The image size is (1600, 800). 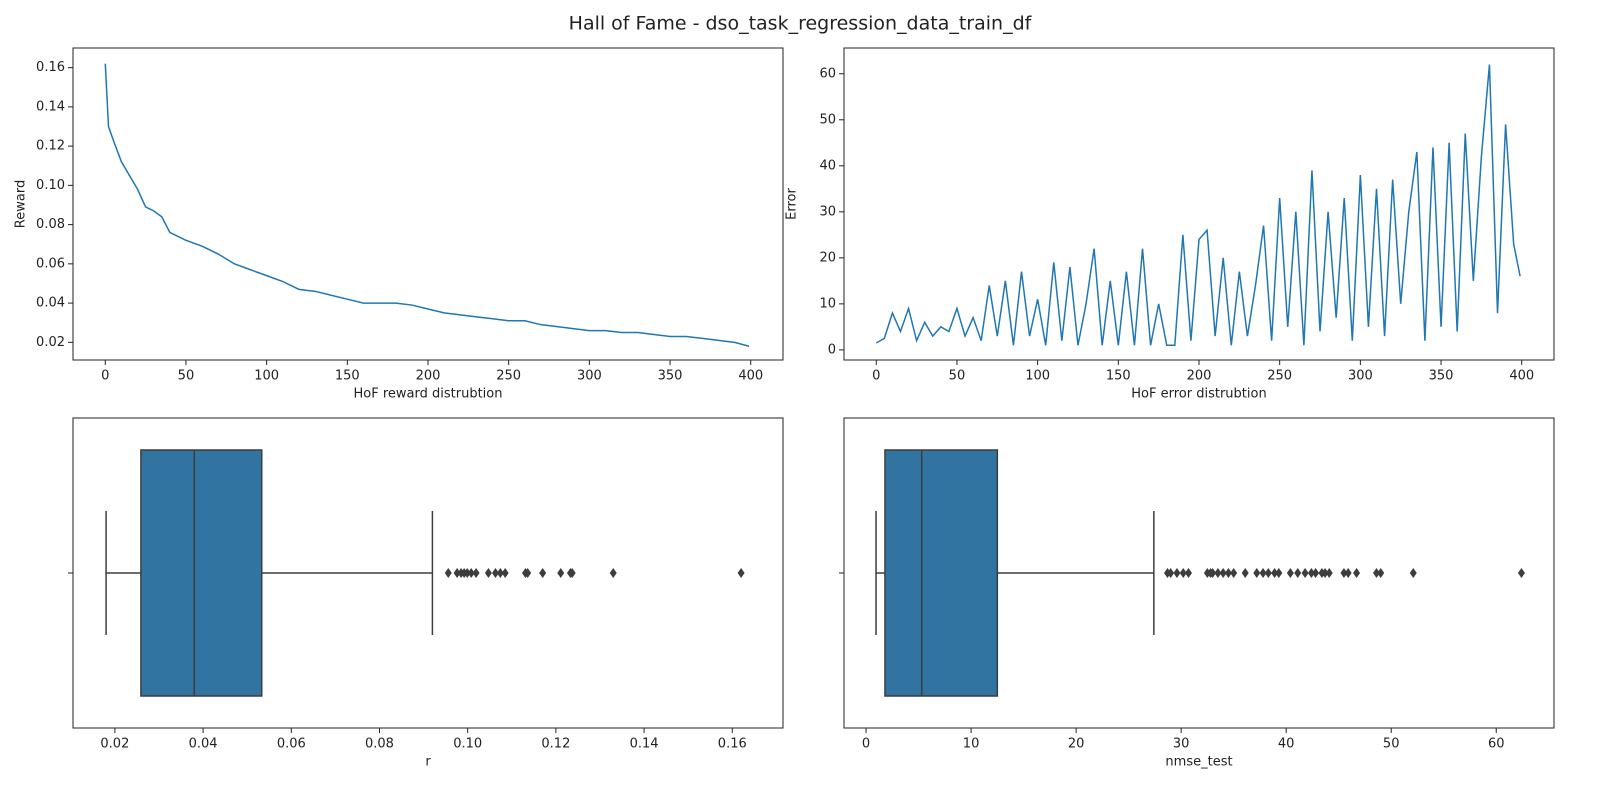 I want to click on y-tick-label: 60, so click(x=827, y=73).